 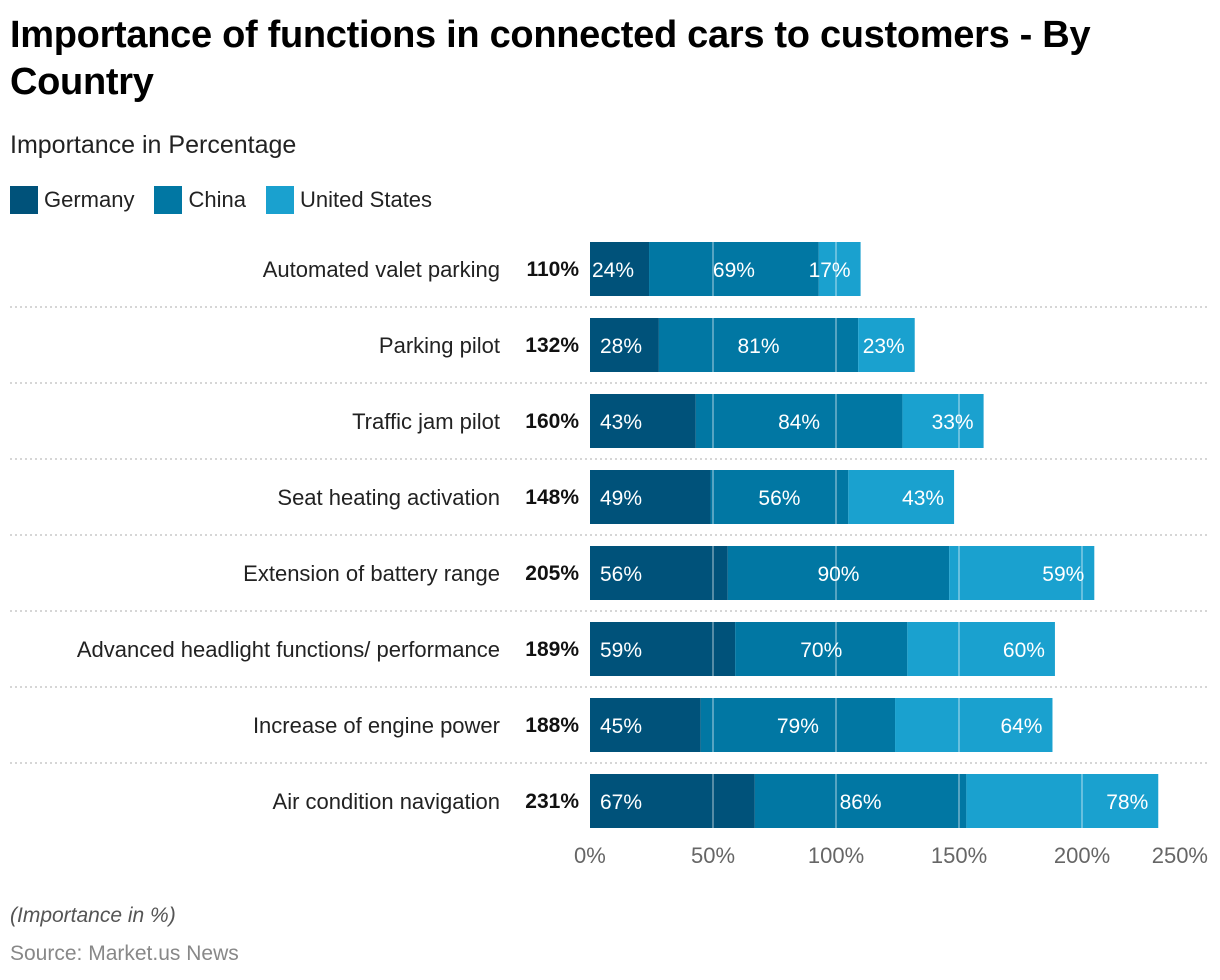 I want to click on footer-source: Source: Market.us News, so click(x=124, y=953).